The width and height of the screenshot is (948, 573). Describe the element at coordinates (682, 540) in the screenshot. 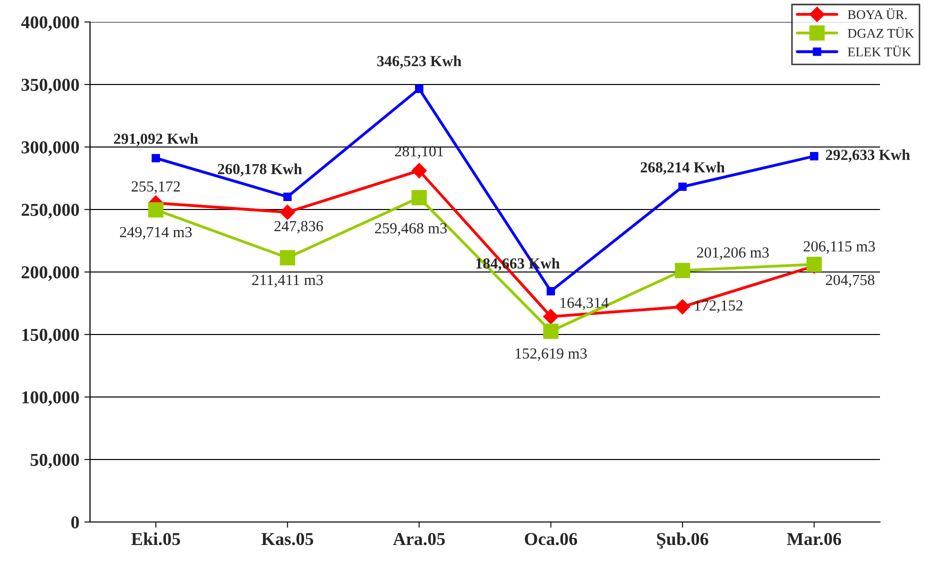

I see `x-tick-label: Şub.06` at that location.